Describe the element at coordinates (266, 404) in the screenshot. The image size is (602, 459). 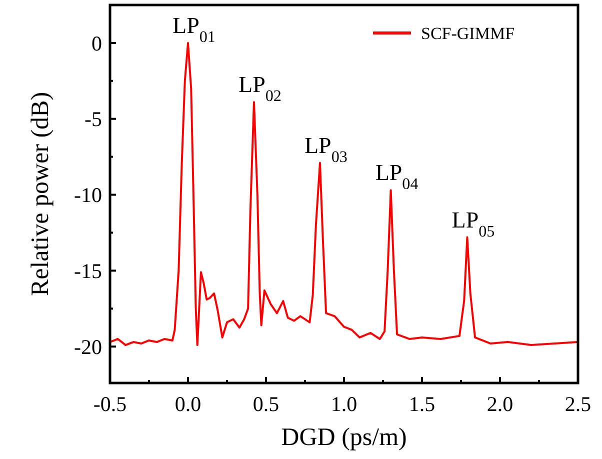
I see `x-tick-label: 0.5` at that location.